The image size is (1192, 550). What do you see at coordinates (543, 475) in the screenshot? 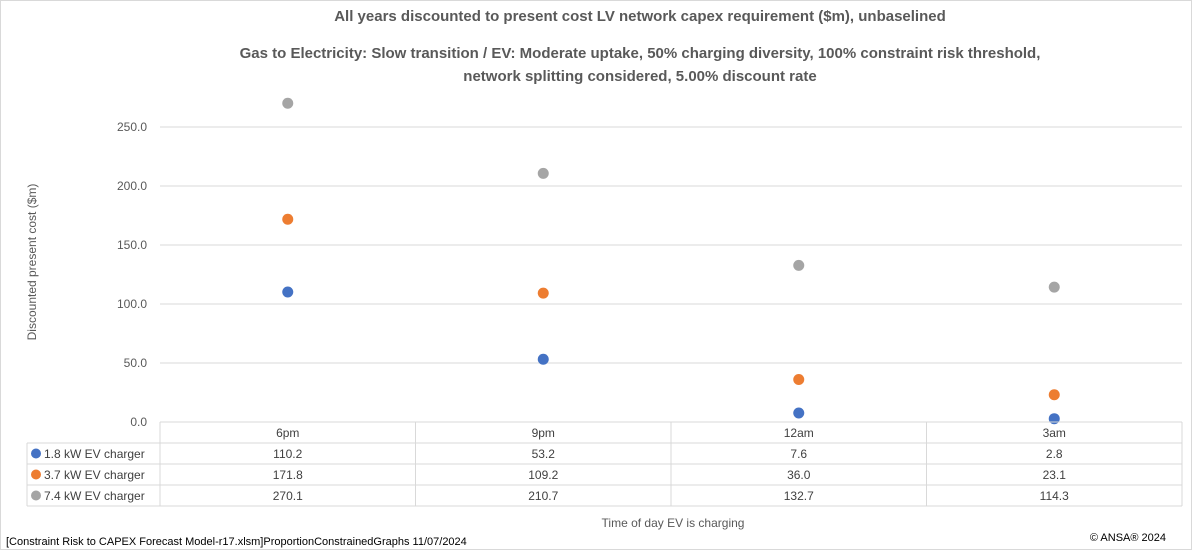
I see `table-value: 109.2` at bounding box center [543, 475].